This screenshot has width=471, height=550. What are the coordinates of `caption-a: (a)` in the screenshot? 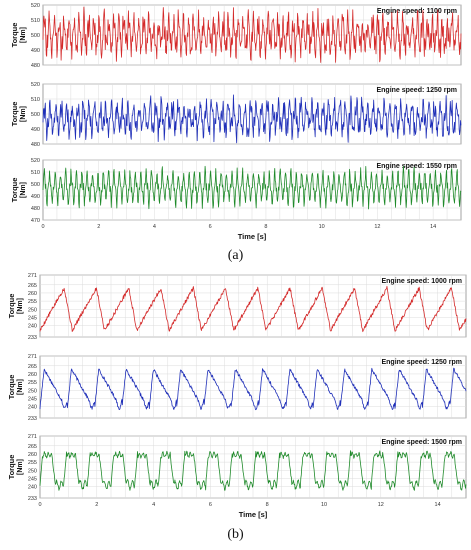 It's located at (235, 255).